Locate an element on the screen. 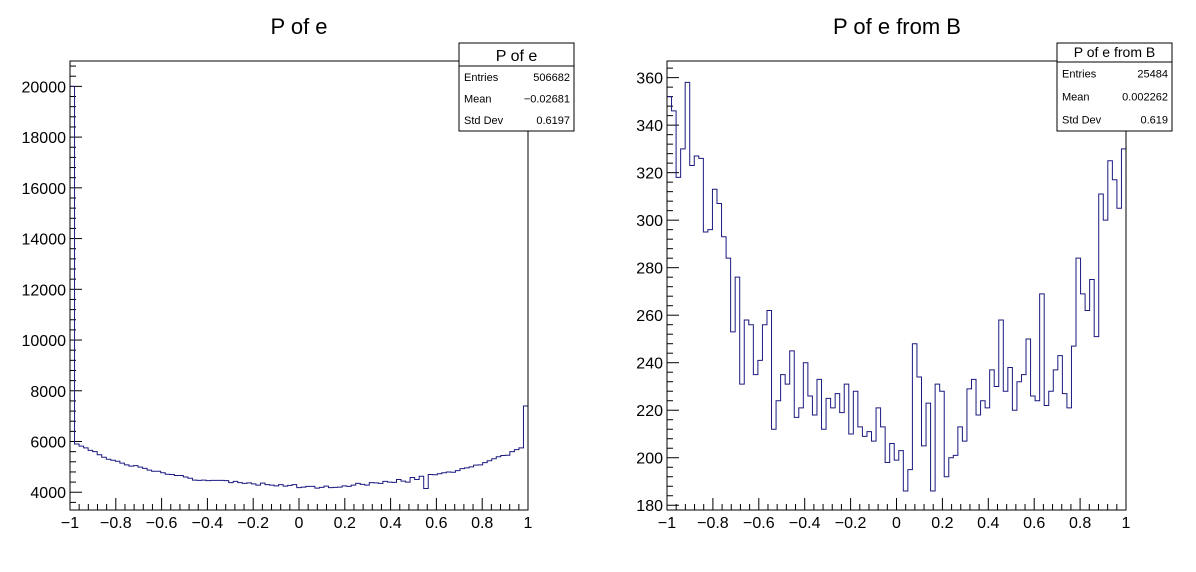  y-tick-label: 20000 is located at coordinates (44, 87).